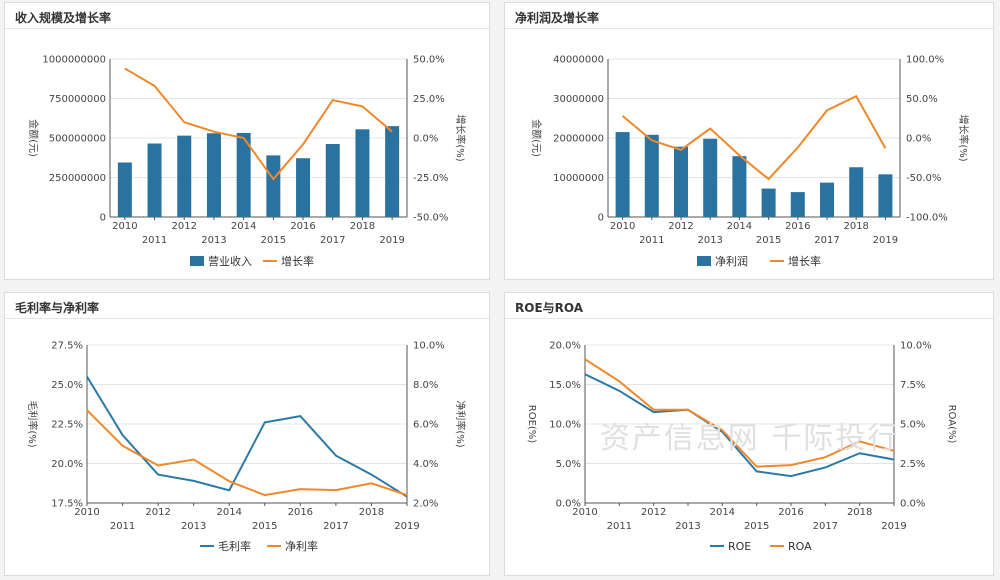  I want to click on y-left-tick-label: 30000000, so click(578, 99).